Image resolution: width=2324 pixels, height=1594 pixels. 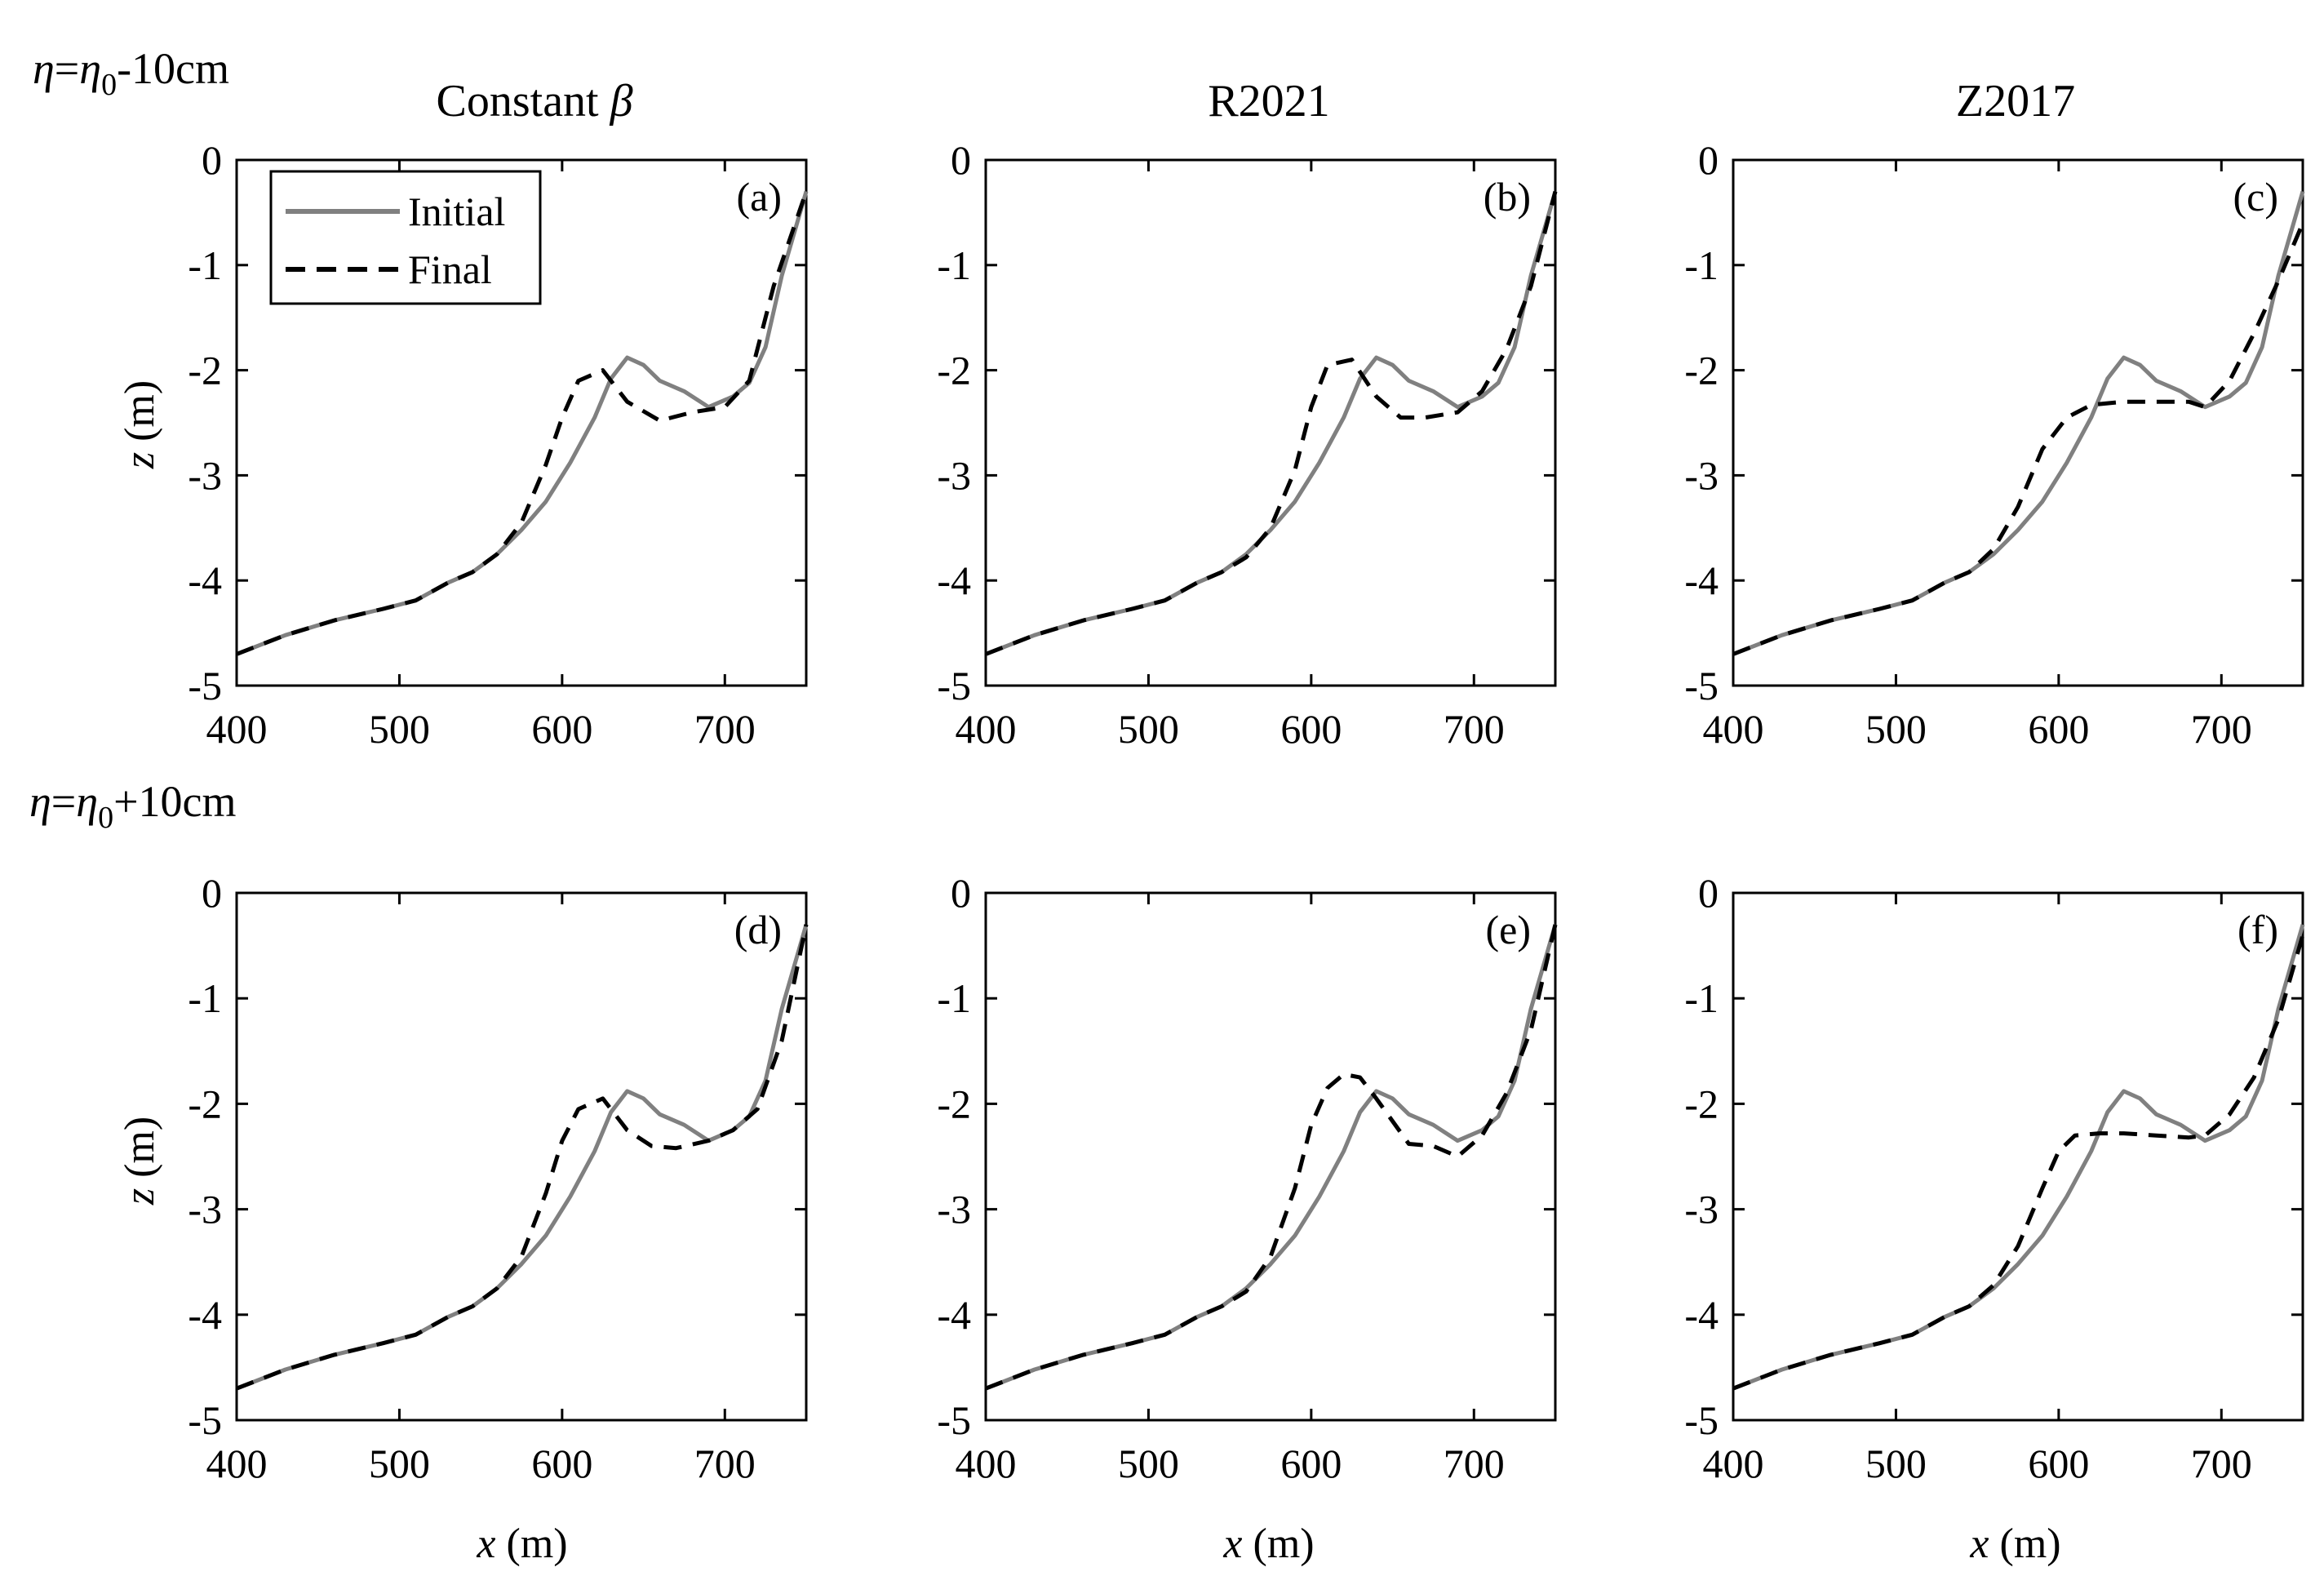 What do you see at coordinates (534, 101) in the screenshot?
I see `column-title-constant-beta: Constant β` at bounding box center [534, 101].